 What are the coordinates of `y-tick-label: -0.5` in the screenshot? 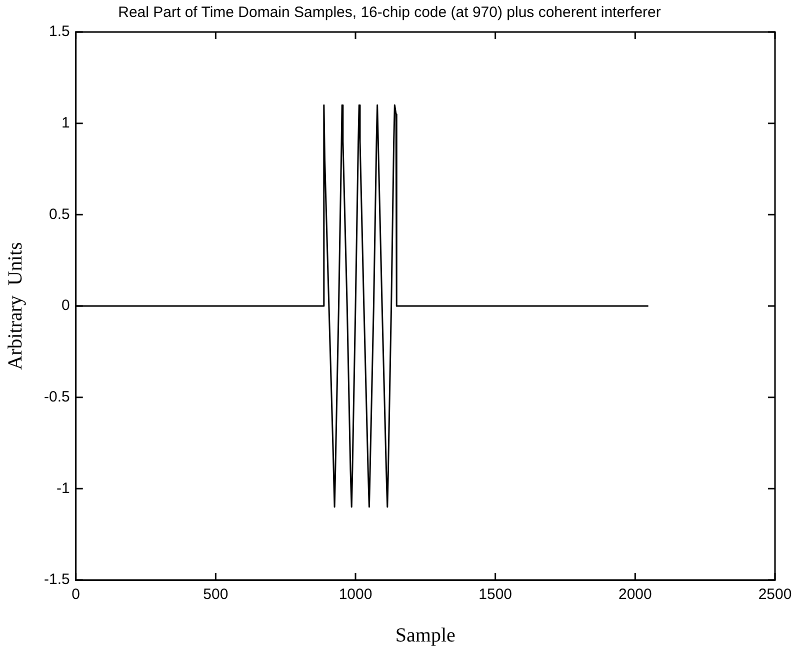 It's located at (57, 397).